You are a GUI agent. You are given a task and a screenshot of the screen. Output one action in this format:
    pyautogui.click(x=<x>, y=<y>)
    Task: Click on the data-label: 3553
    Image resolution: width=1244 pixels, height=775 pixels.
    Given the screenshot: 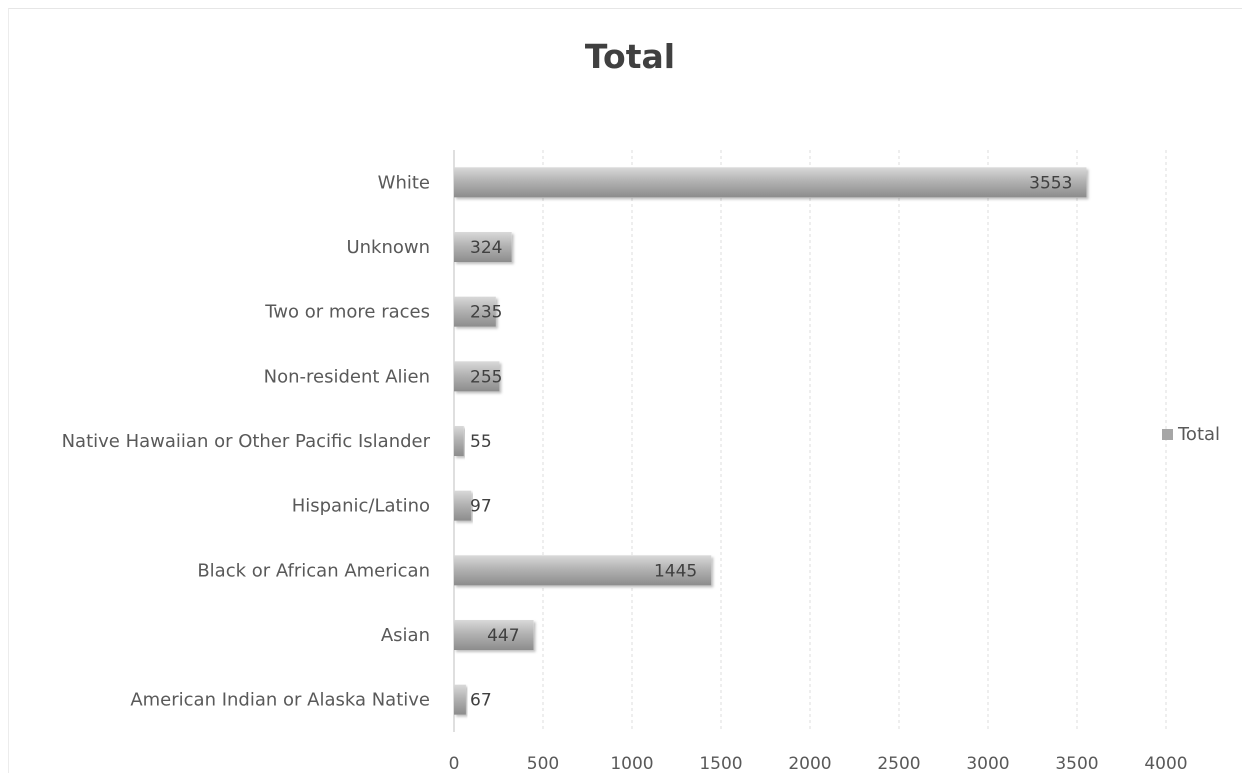 What is the action you would take?
    pyautogui.click(x=1050, y=183)
    